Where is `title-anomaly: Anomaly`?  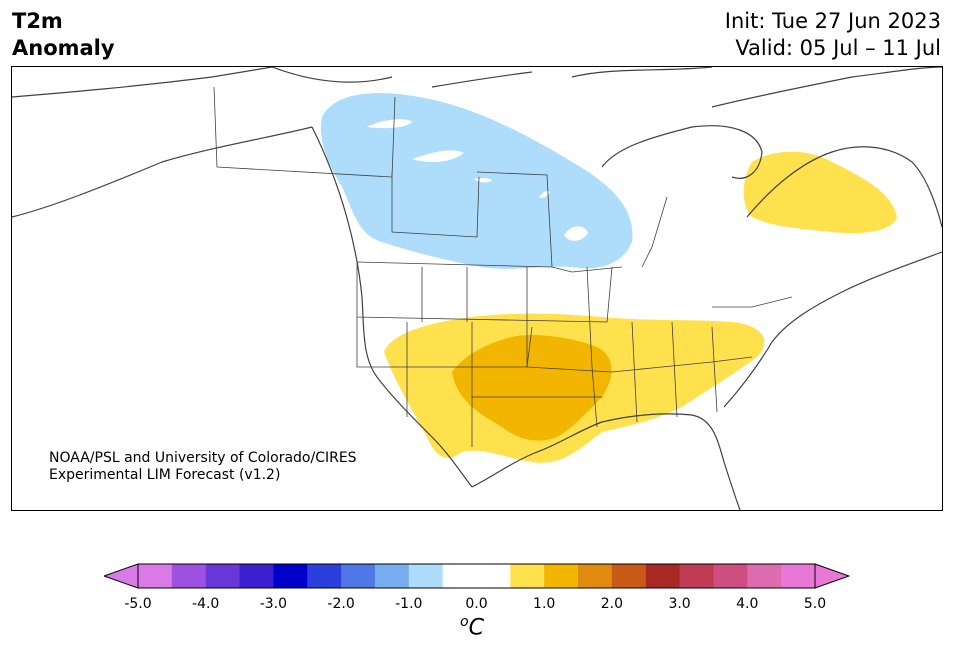 title-anomaly: Anomaly is located at coordinates (63, 48).